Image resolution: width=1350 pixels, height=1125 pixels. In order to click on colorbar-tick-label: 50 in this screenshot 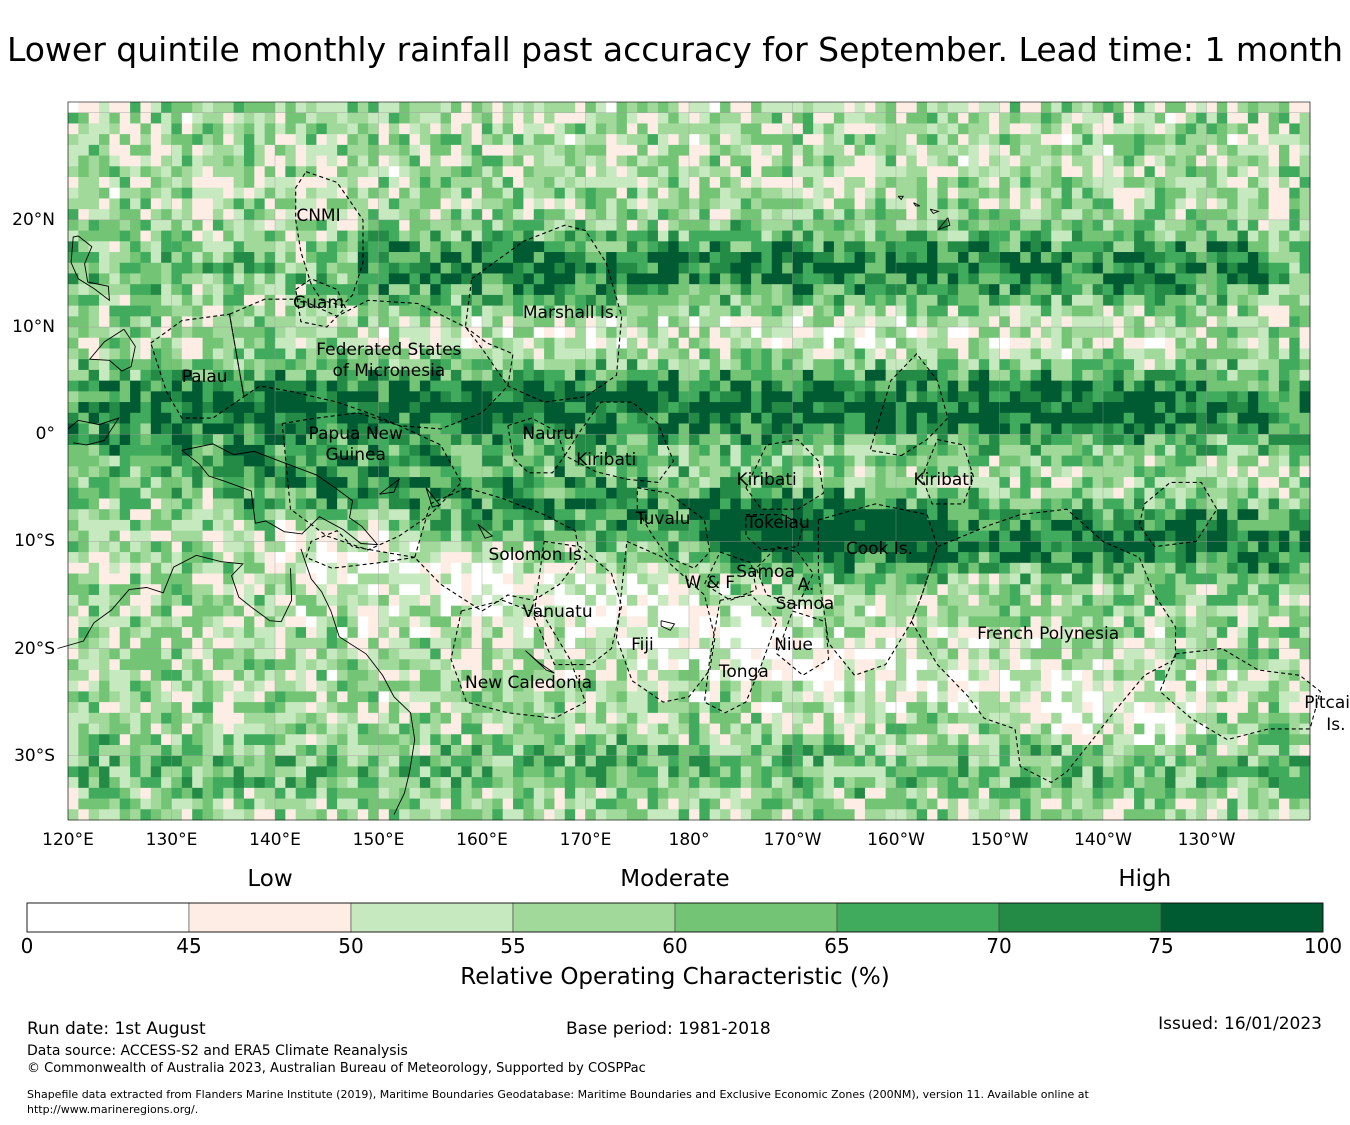, I will do `click(351, 946)`.